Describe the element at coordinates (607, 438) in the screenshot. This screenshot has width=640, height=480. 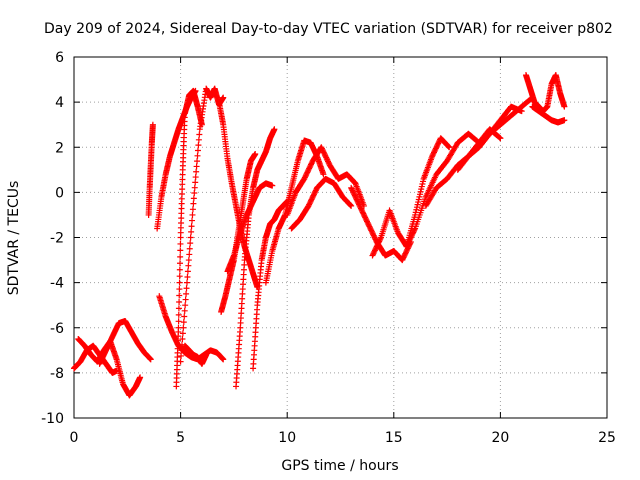
I see `x-tick-label: 25` at that location.